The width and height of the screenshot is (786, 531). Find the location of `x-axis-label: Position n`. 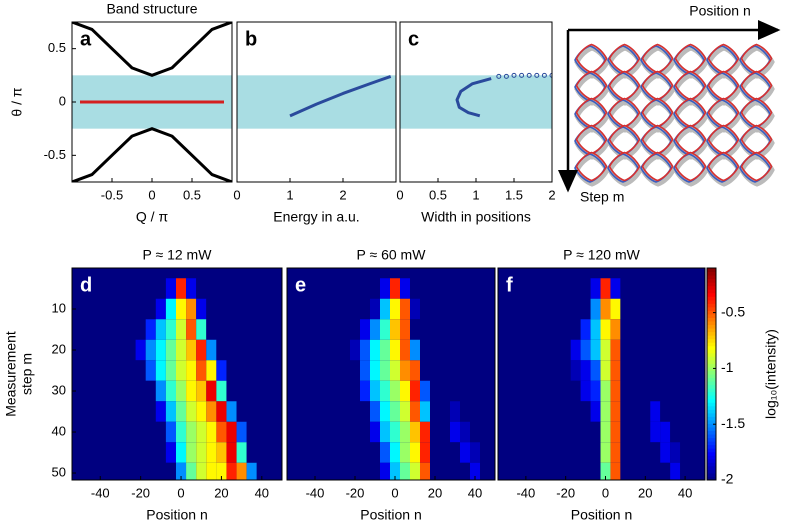

x-axis-label: Position n is located at coordinates (176, 515).